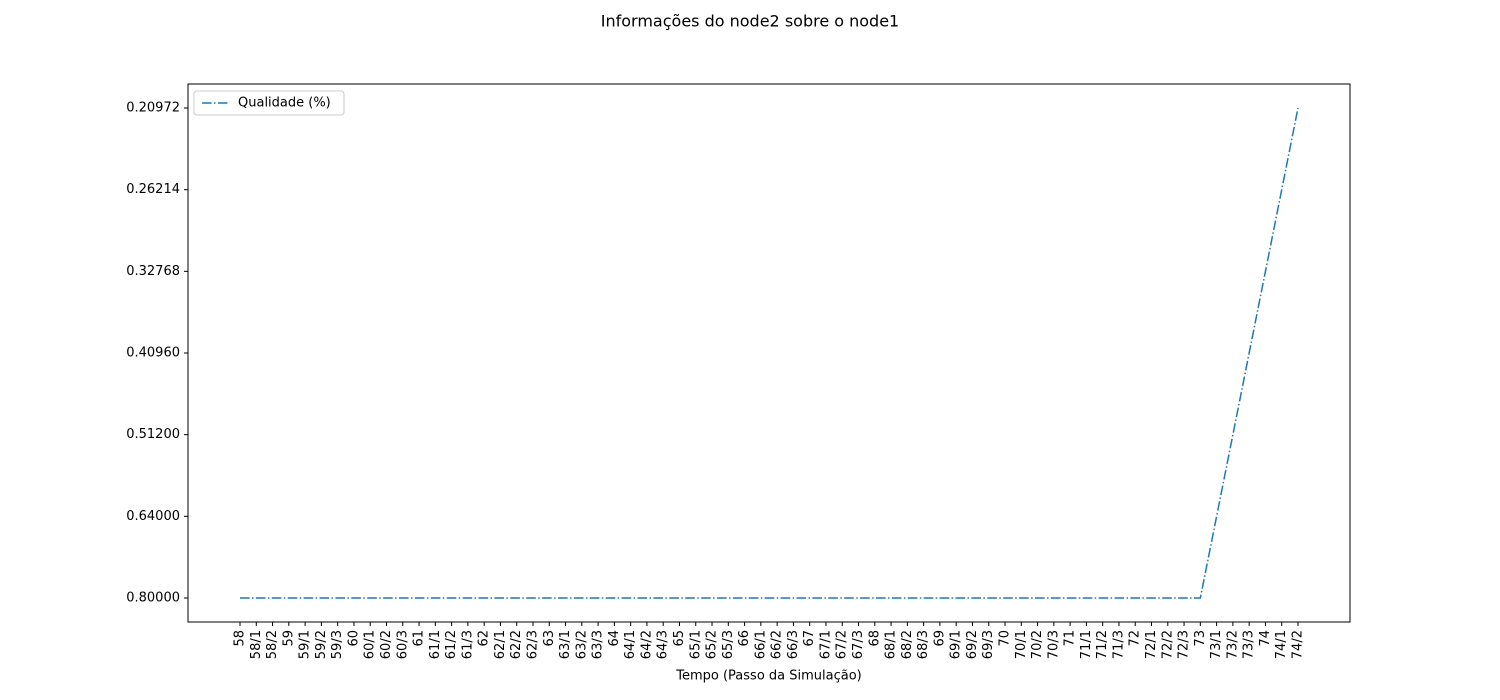 The image size is (1500, 700). What do you see at coordinates (272, 644) in the screenshot?
I see `x-tick-label: 58/2` at bounding box center [272, 644].